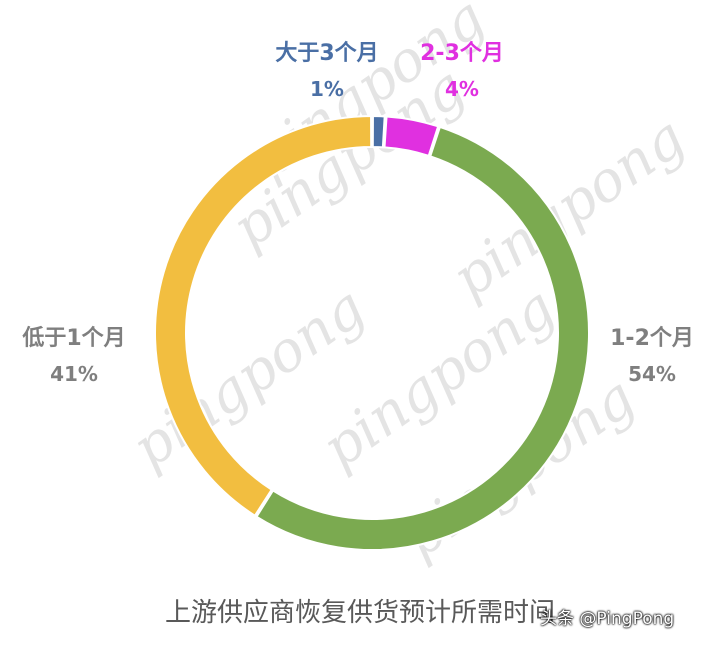 The height and width of the screenshot is (646, 720). I want to click on slice-label-name: 大于3个月, so click(326, 53).